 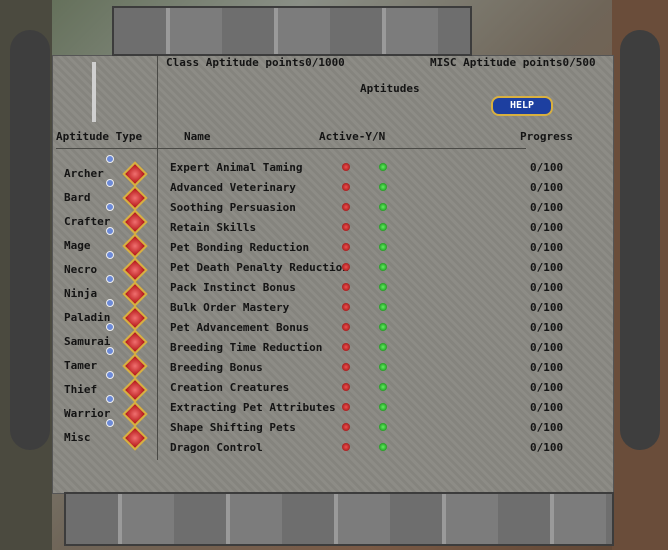 I want to click on aptitude-name: Expert Animal Taming, so click(x=236, y=167).